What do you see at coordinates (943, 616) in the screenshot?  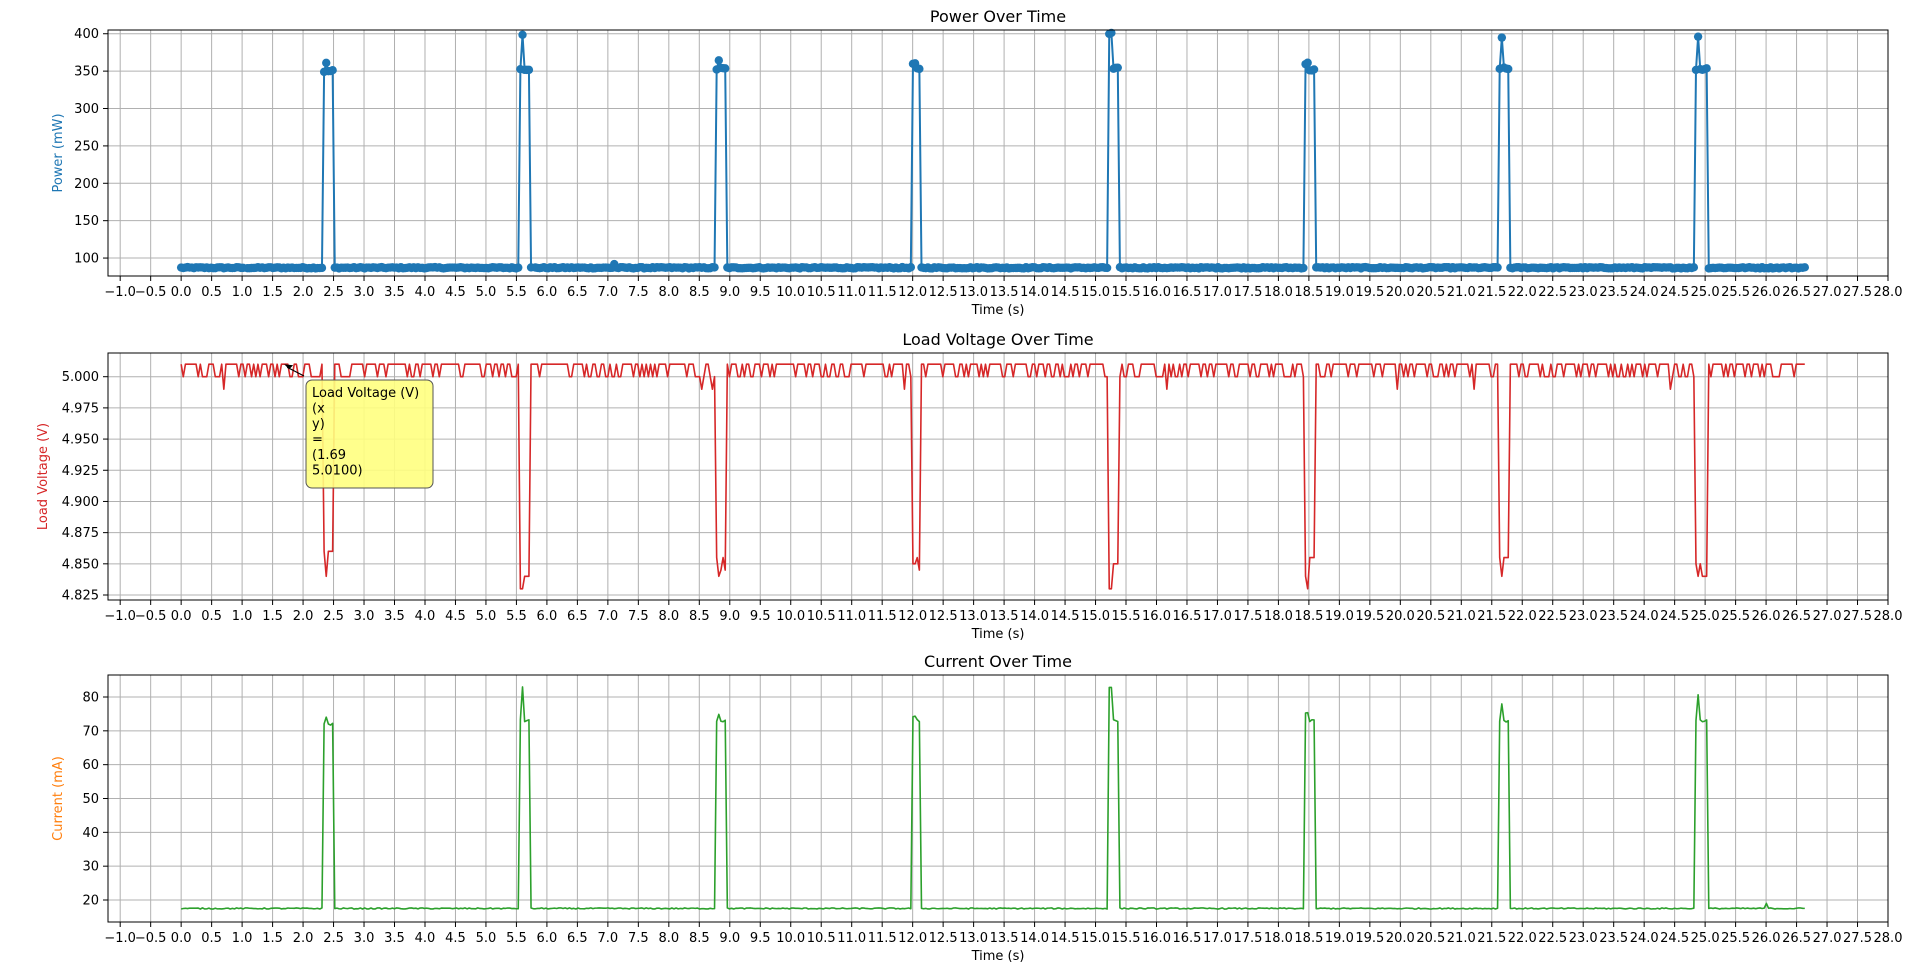 I see `x-tick-label: 12.5` at bounding box center [943, 616].